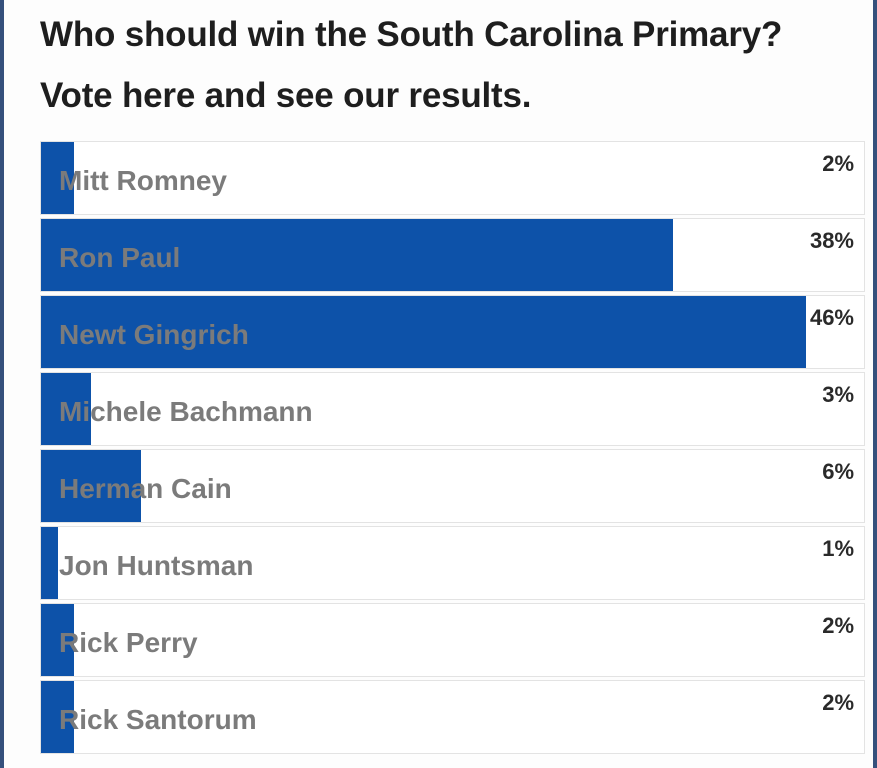  I want to click on result-bar-ron-paul, so click(357, 255).